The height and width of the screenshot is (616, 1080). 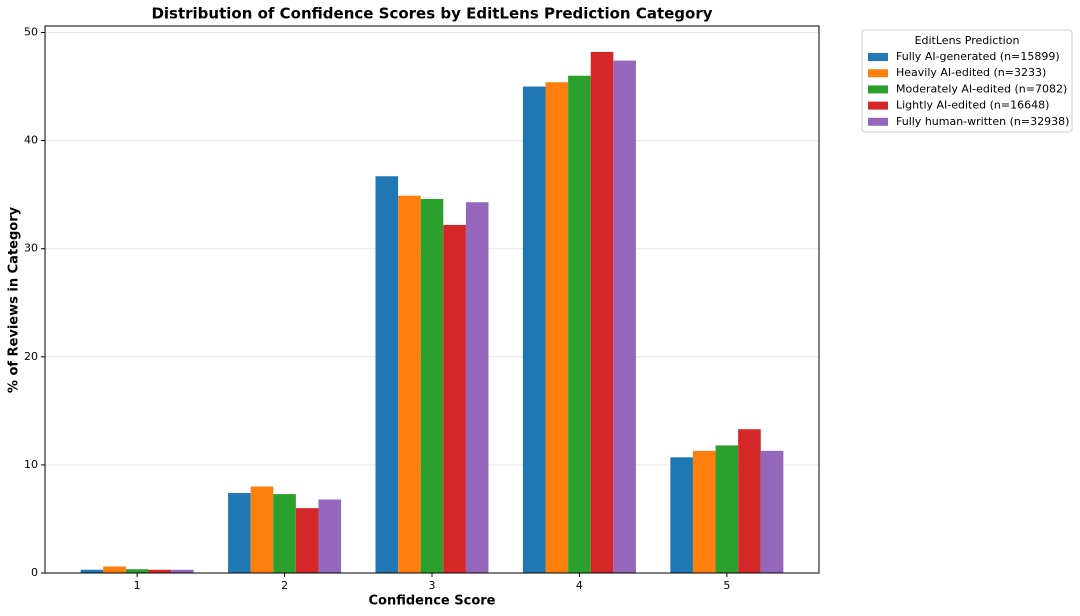 I want to click on y-tick-label: 30, so click(x=31, y=248).